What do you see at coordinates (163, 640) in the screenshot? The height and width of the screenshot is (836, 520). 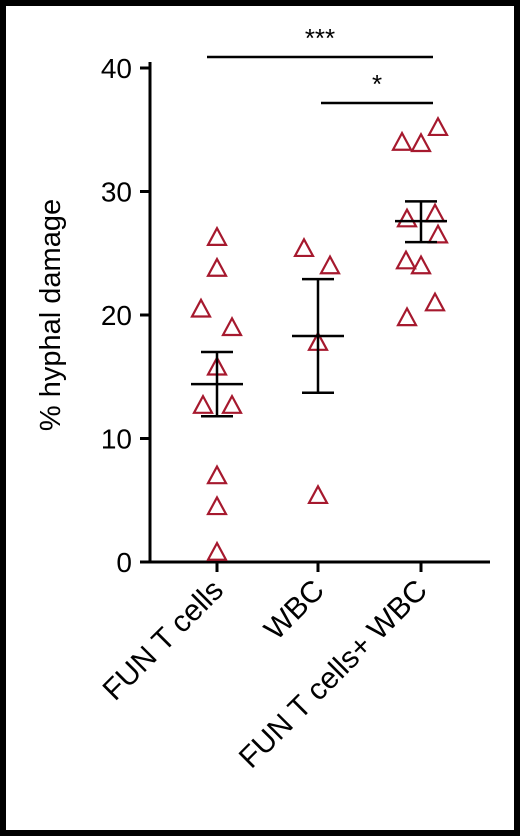 I see `x-tick-label: FUN T cells` at bounding box center [163, 640].